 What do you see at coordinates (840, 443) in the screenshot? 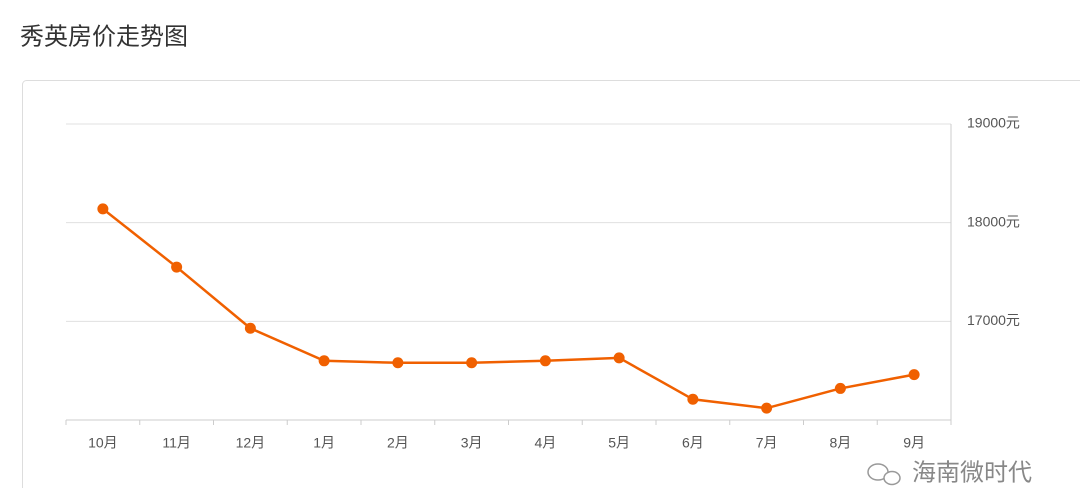
I see `x-tick-label: 8月` at bounding box center [840, 443].